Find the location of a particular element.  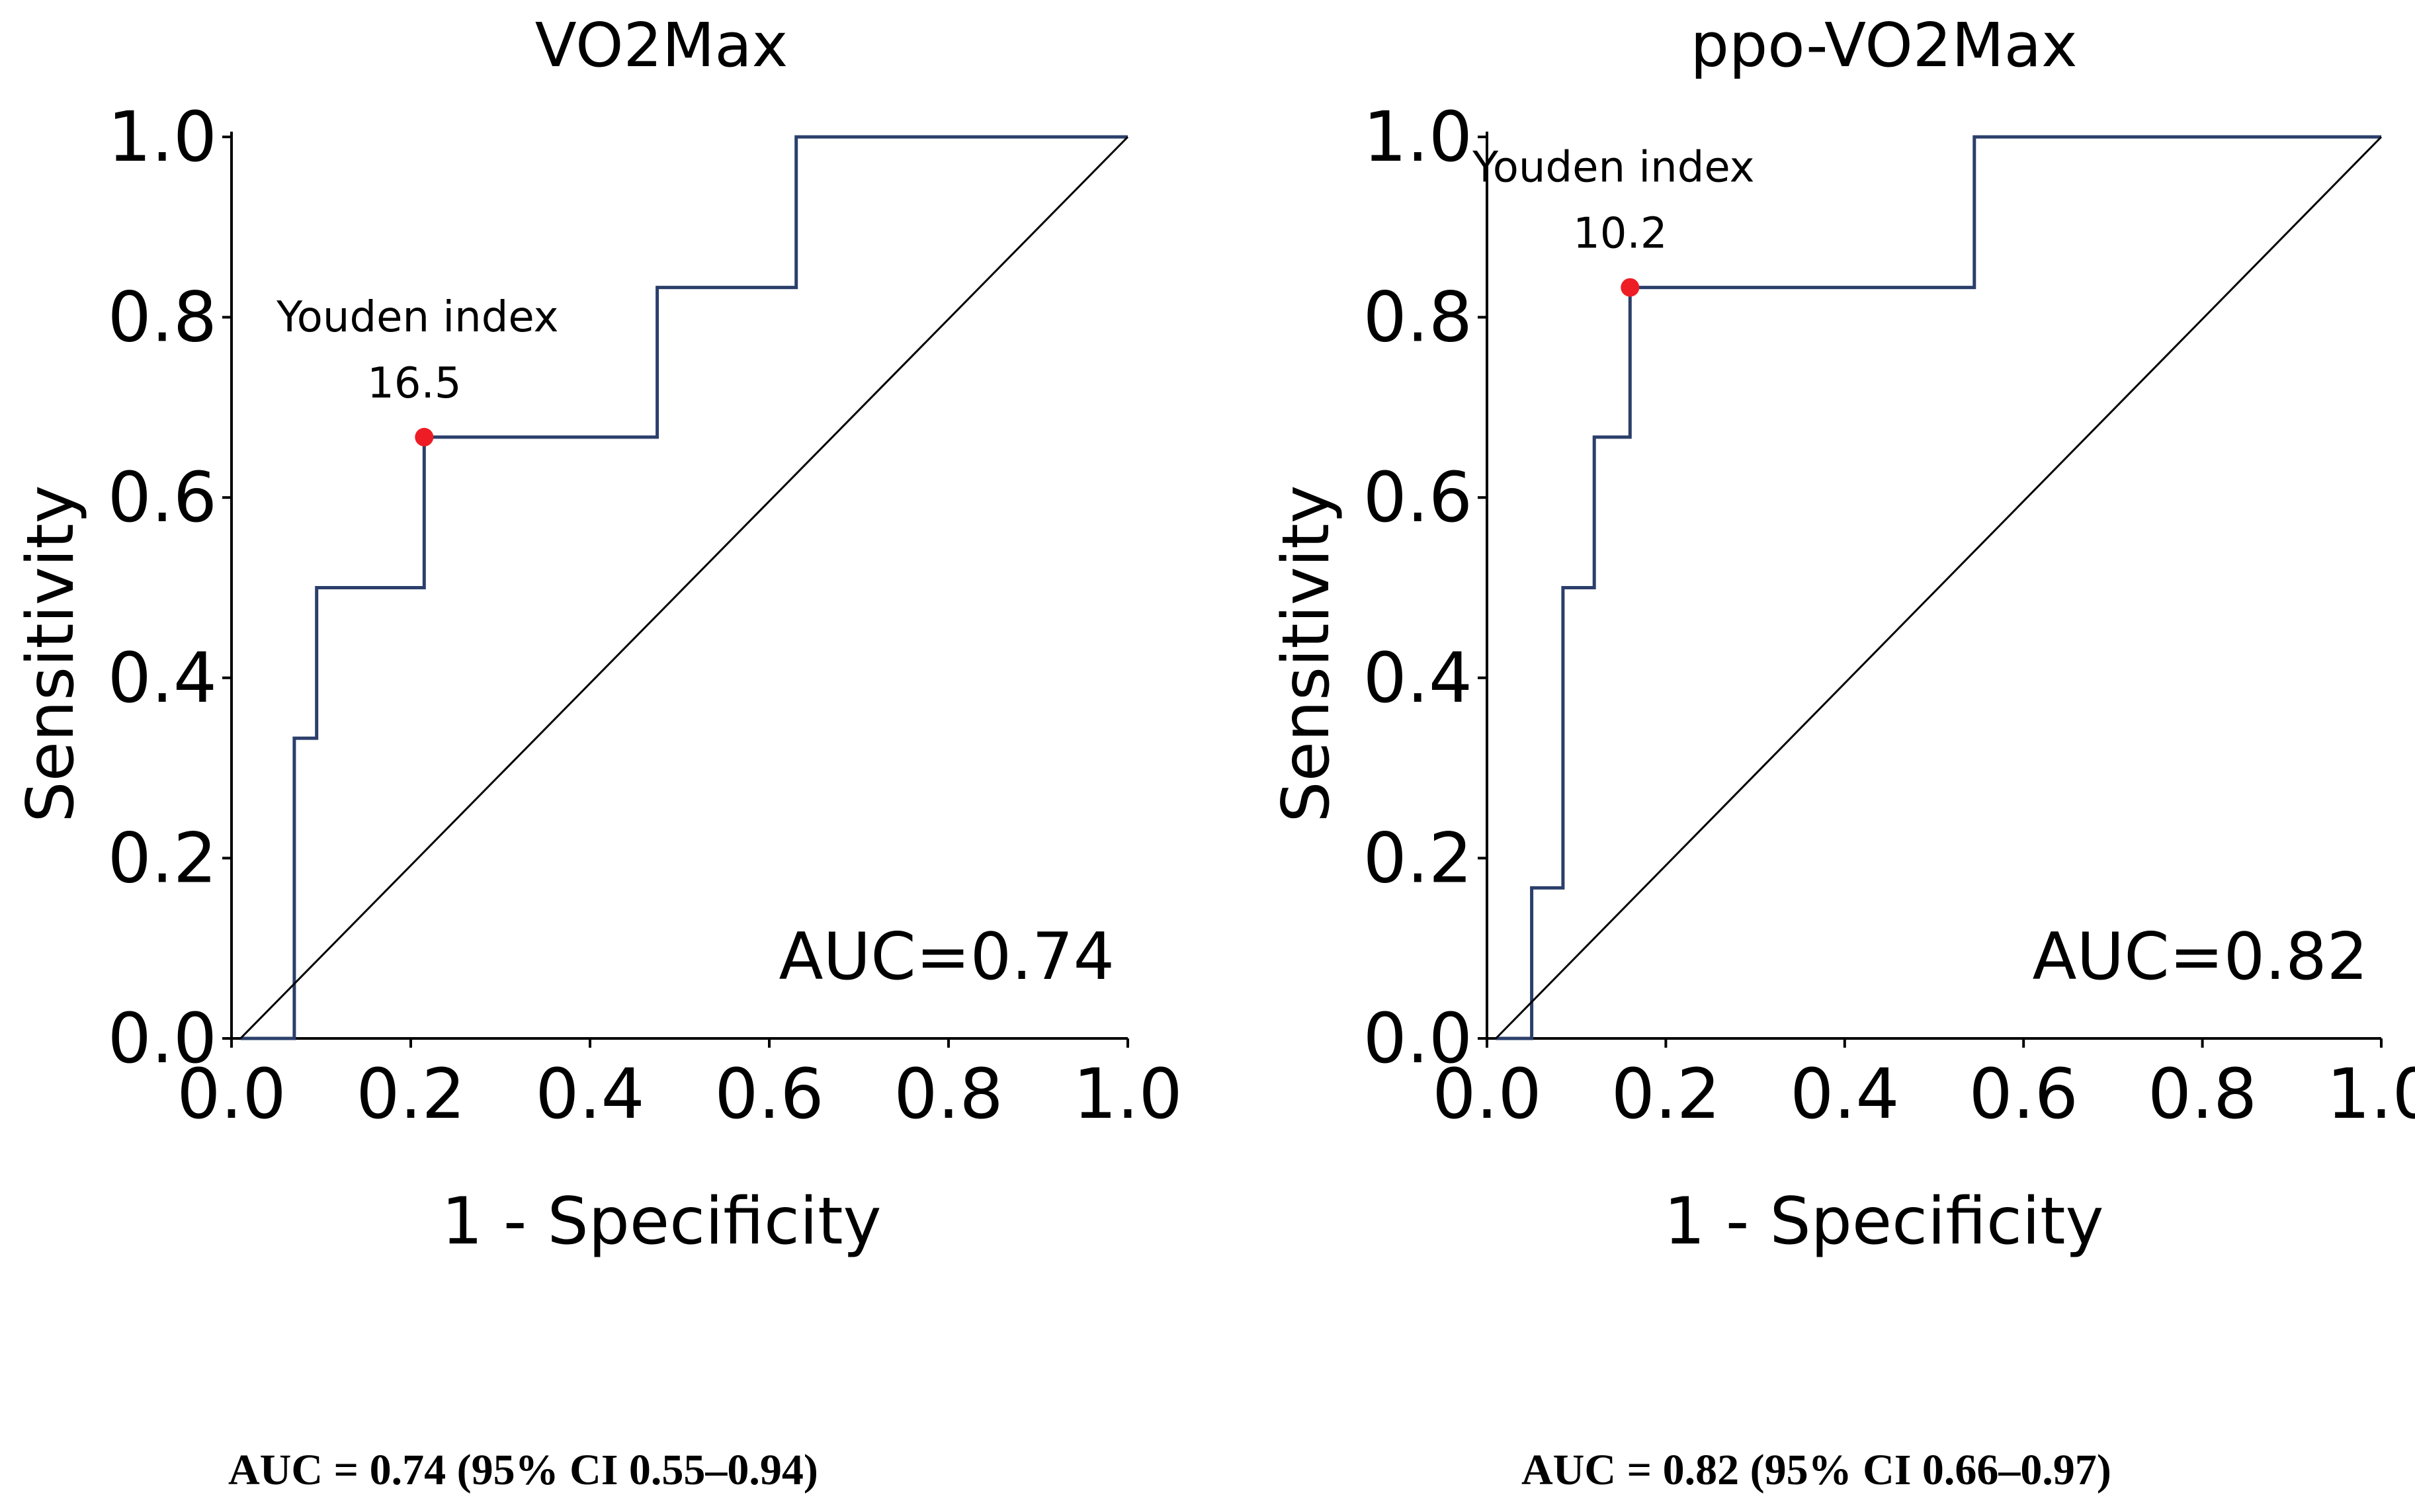

auc-label: AUC=0.82 is located at coordinates (2200, 957).